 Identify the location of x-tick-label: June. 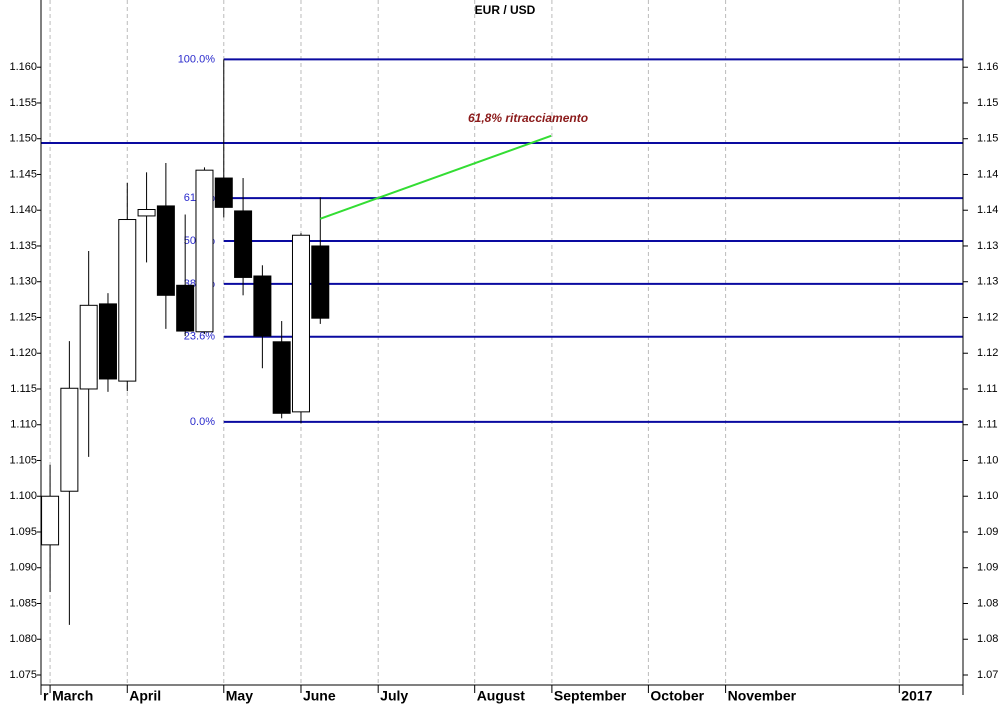
(319, 696).